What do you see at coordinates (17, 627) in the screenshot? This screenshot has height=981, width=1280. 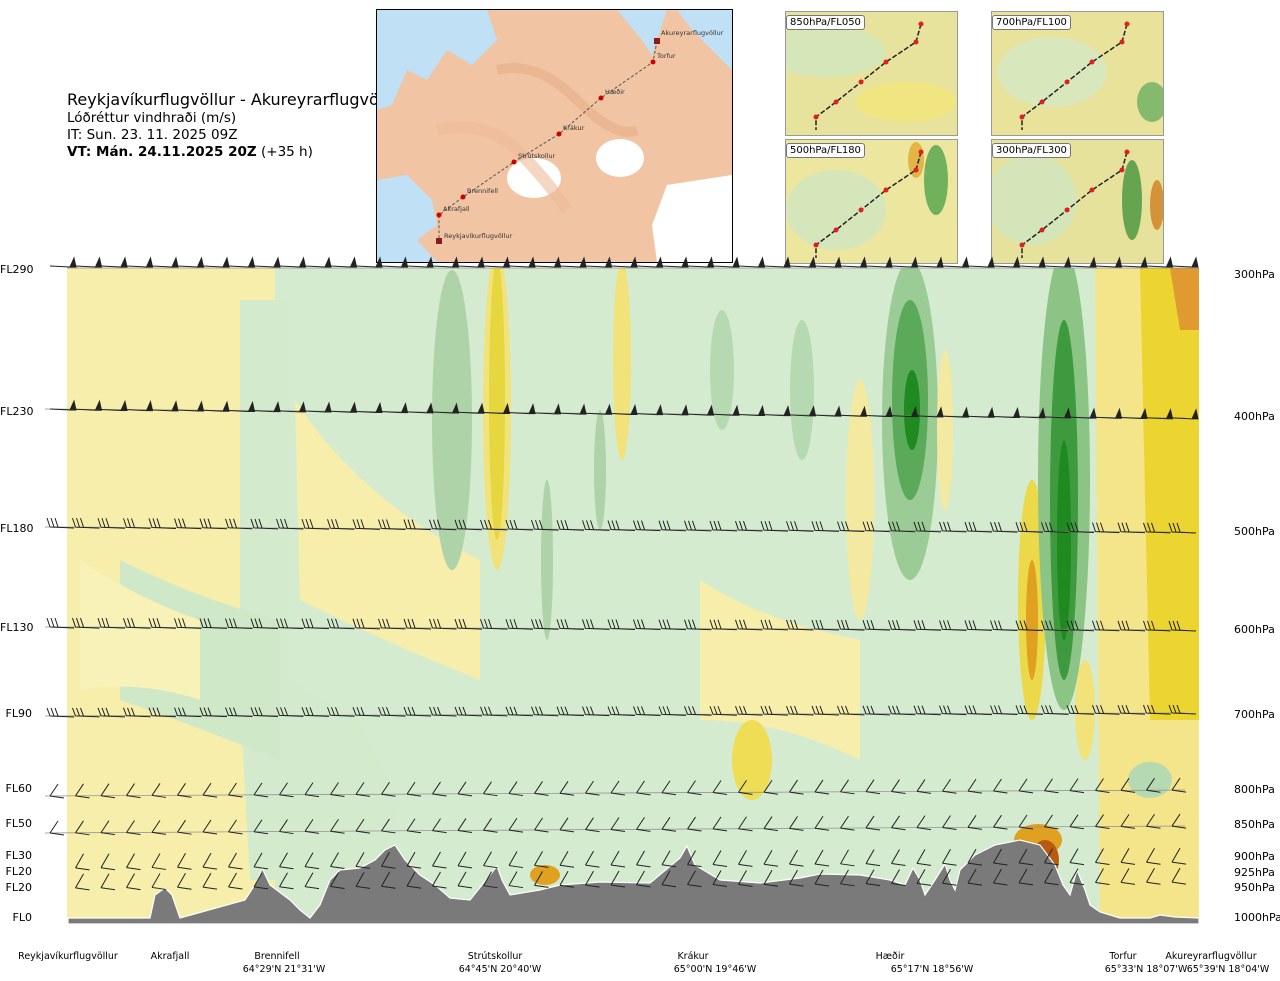 I see `fl-label-3: FL130` at bounding box center [17, 627].